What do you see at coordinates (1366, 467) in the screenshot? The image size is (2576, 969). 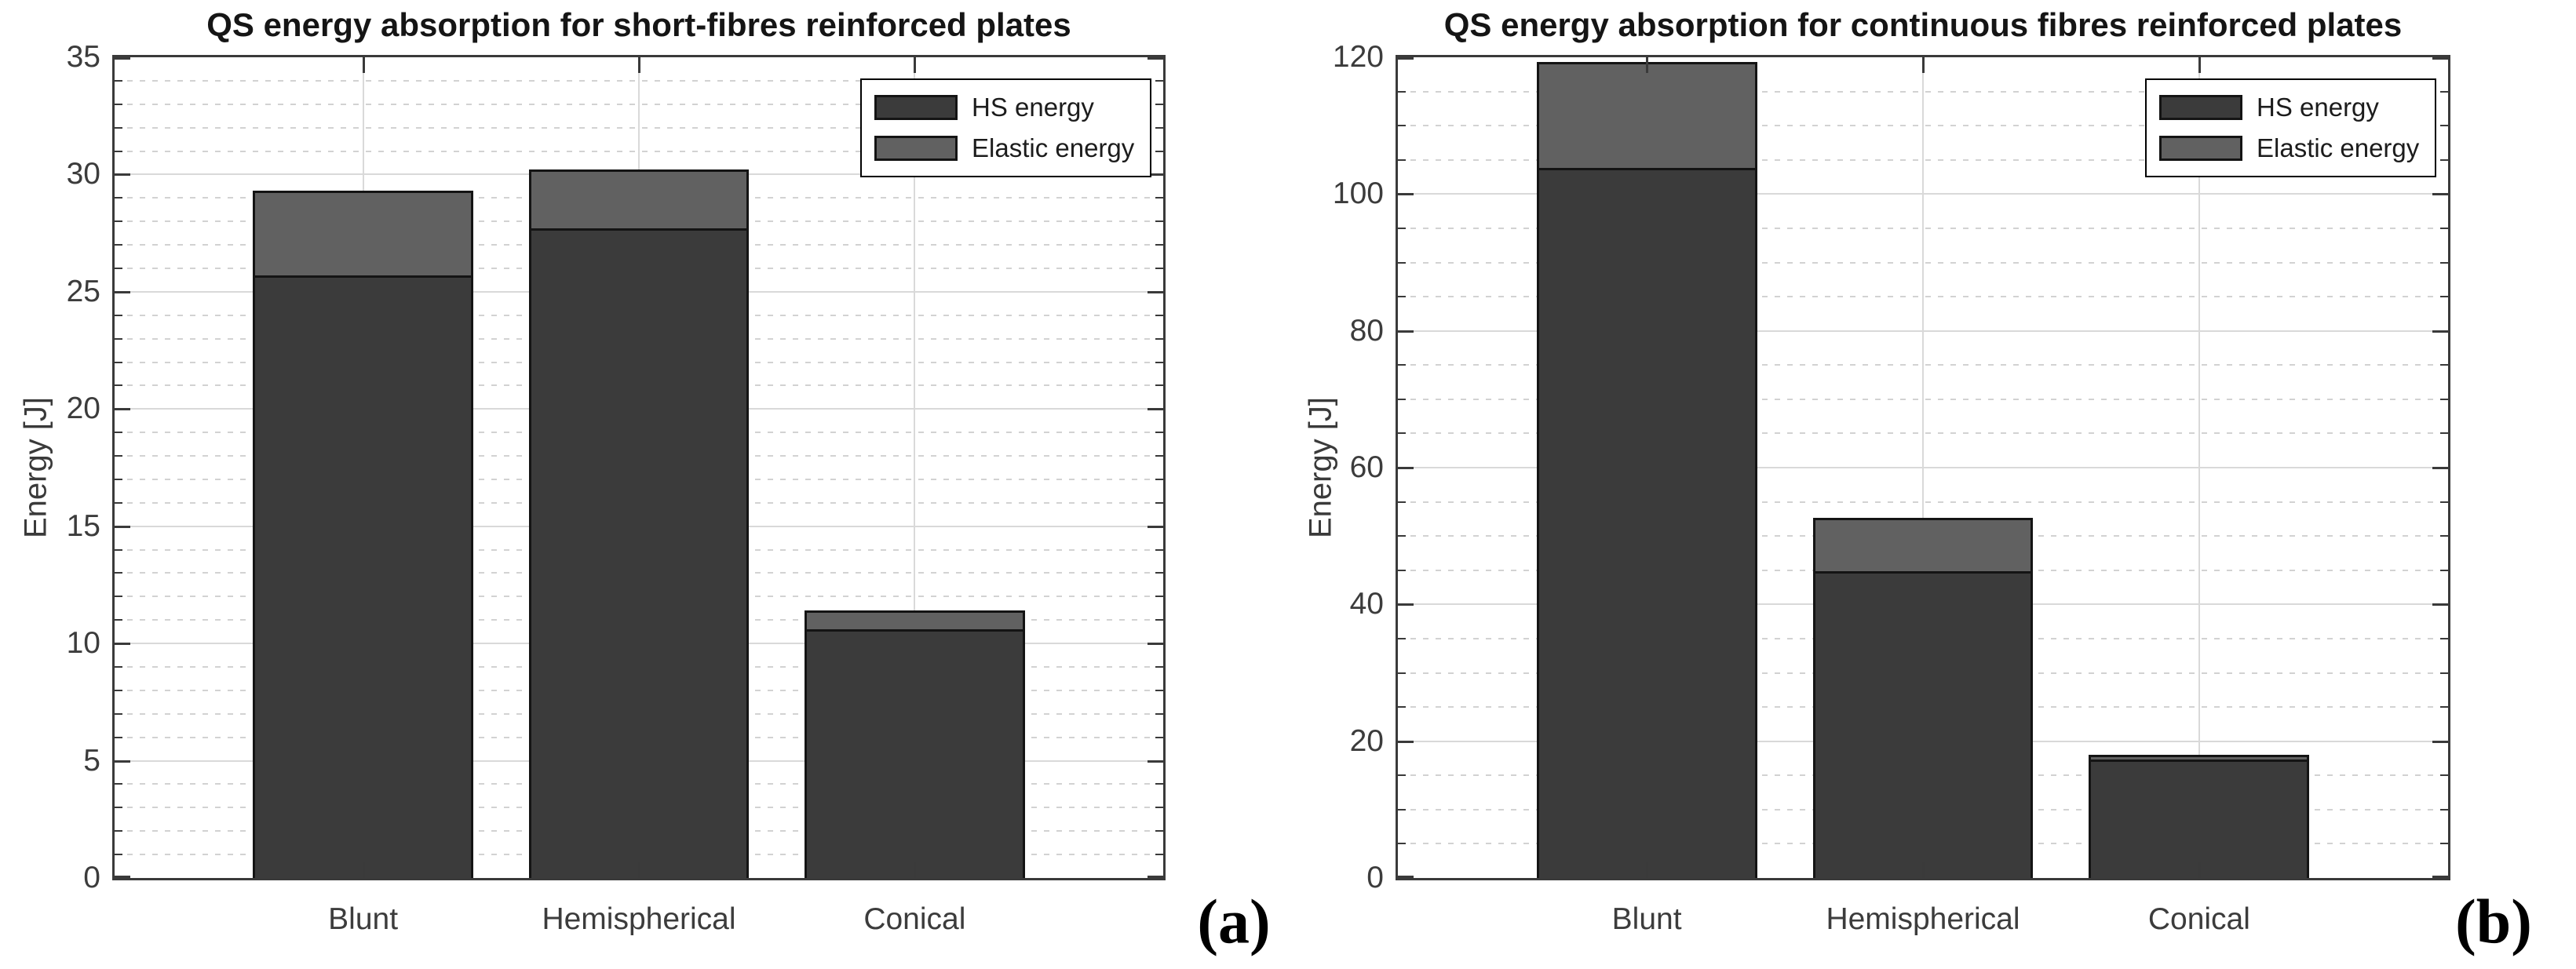 I see `y-tick-label: 60` at bounding box center [1366, 467].